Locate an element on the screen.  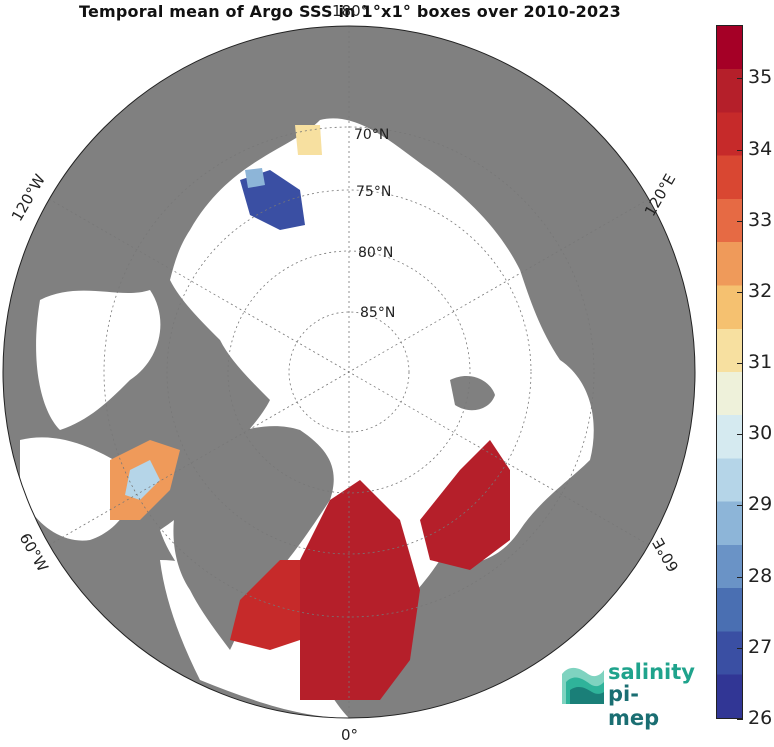
colorbar-tick-label: 28 is located at coordinates (760, 575).